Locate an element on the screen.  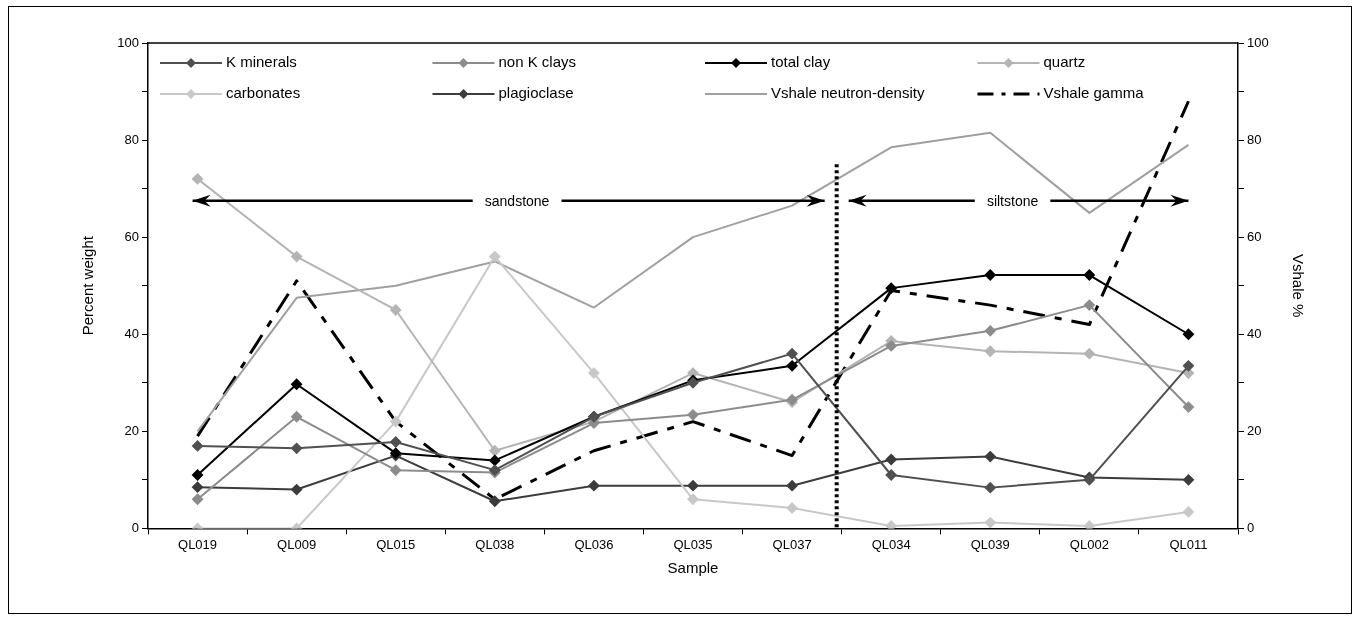
legend-label: total clay is located at coordinates (801, 62).